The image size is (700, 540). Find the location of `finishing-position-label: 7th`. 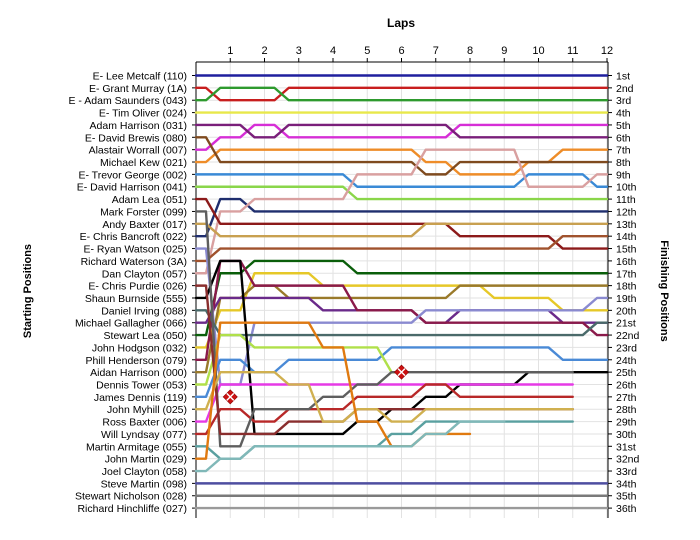

finishing-position-label: 7th is located at coordinates (623, 151).